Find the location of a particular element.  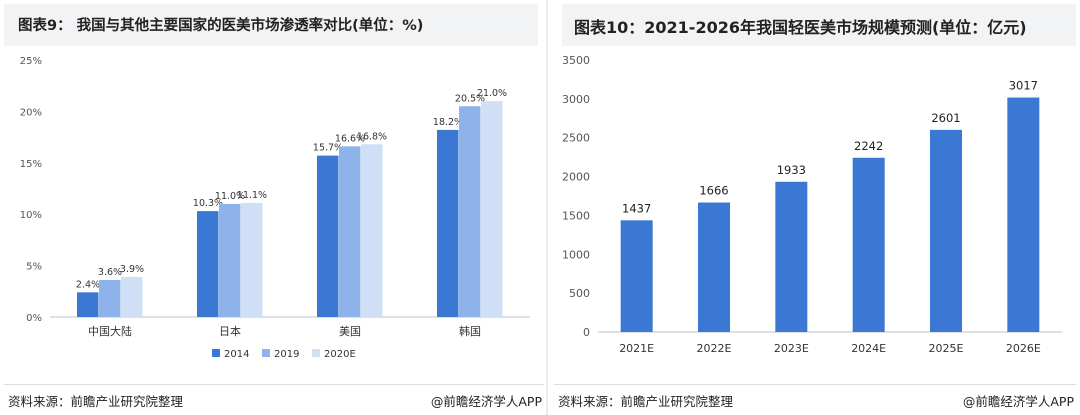

data-label: 20.5% is located at coordinates (470, 98).